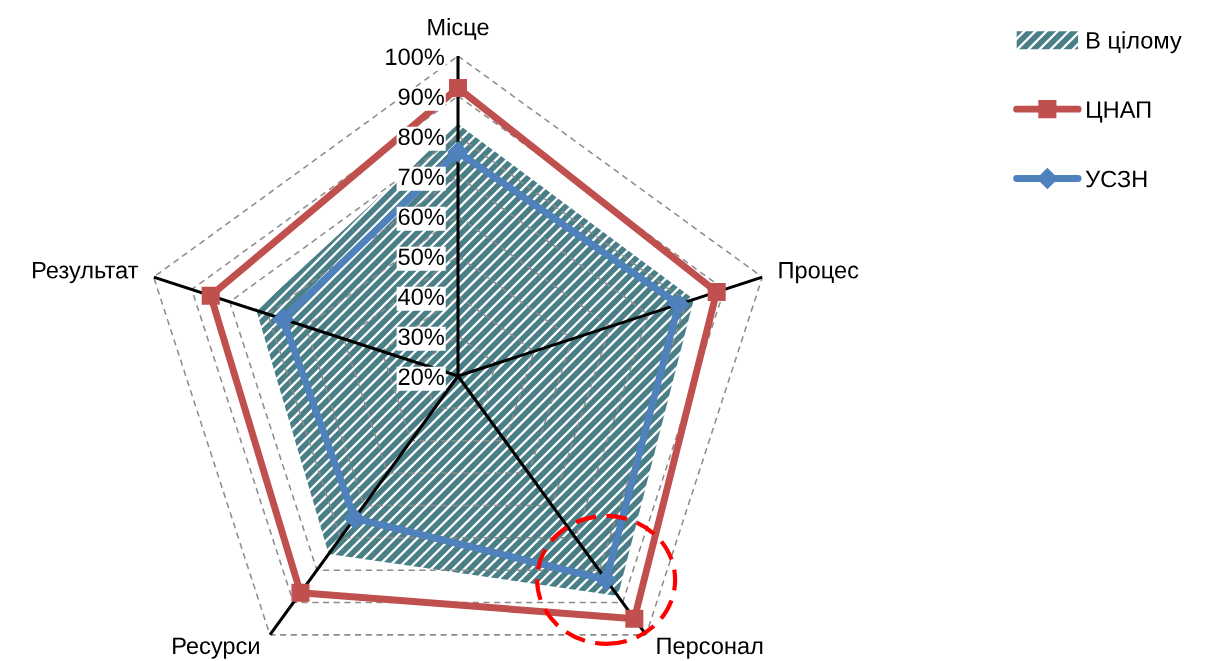 The width and height of the screenshot is (1209, 661). What do you see at coordinates (415, 57) in the screenshot?
I see `y-tick-label: 100%` at bounding box center [415, 57].